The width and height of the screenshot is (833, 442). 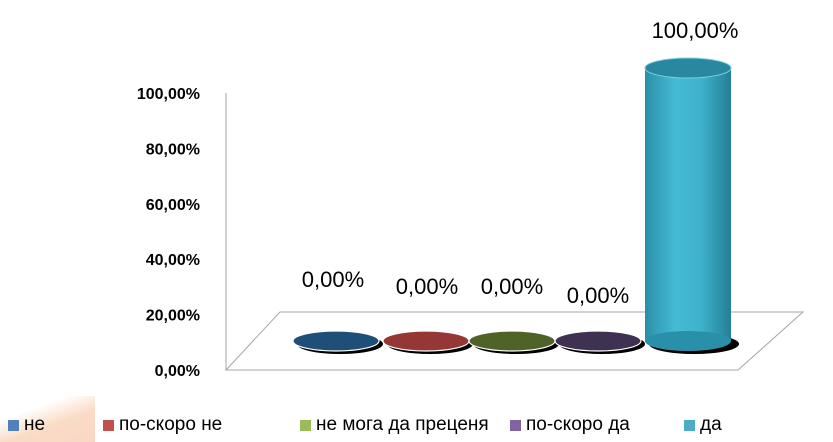 I want to click on legend-label: по-скоро да, so click(x=578, y=424).